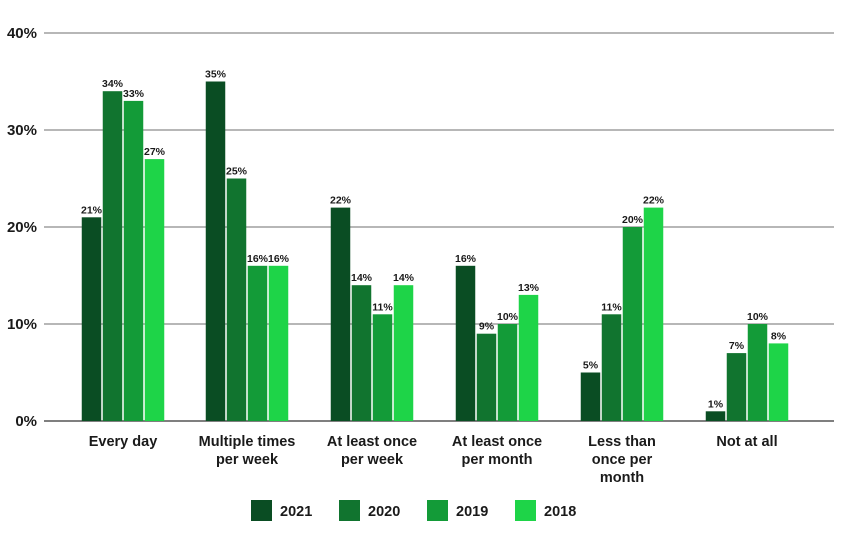 This screenshot has width=845, height=535. I want to click on category-label: Not at all, so click(746, 442).